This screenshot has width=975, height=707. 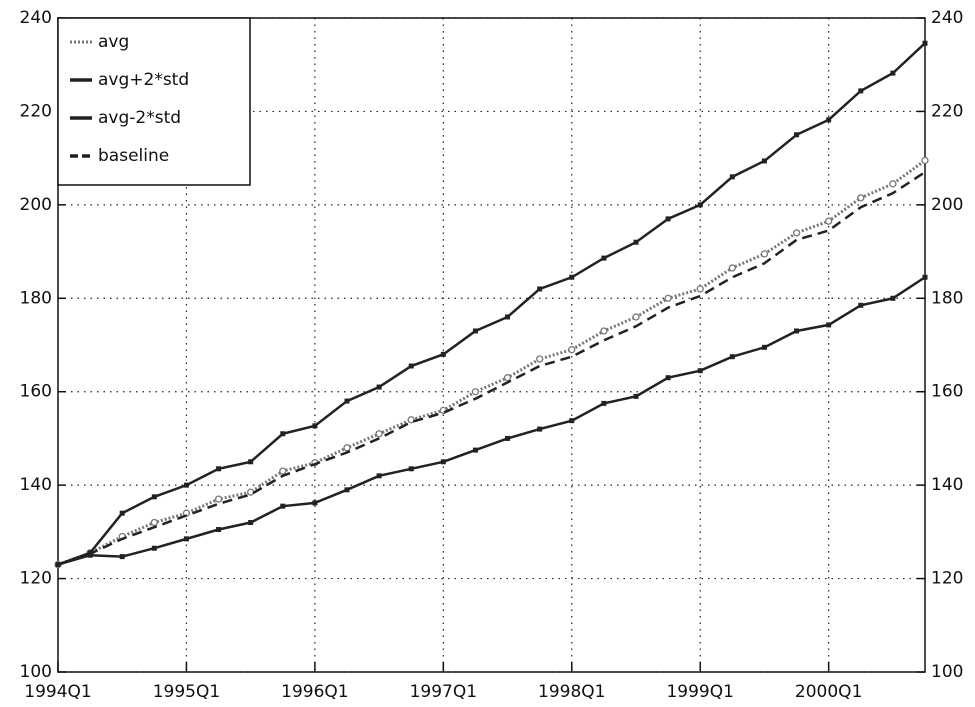 I want to click on y2-tick-label: 100, so click(x=947, y=672).